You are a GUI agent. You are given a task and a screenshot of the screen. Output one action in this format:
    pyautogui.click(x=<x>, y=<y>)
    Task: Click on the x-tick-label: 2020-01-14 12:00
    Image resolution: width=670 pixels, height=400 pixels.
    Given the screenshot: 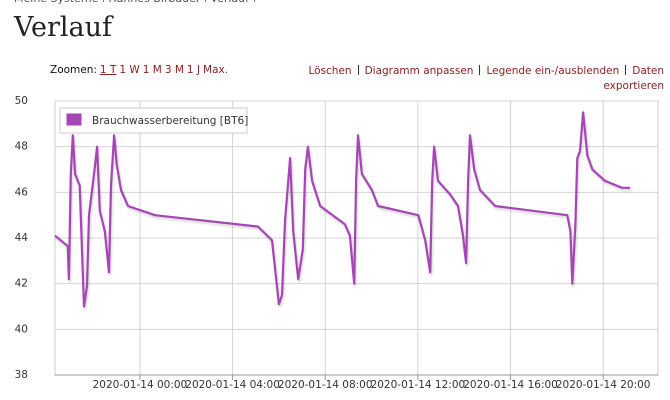 What is the action you would take?
    pyautogui.click(x=418, y=385)
    